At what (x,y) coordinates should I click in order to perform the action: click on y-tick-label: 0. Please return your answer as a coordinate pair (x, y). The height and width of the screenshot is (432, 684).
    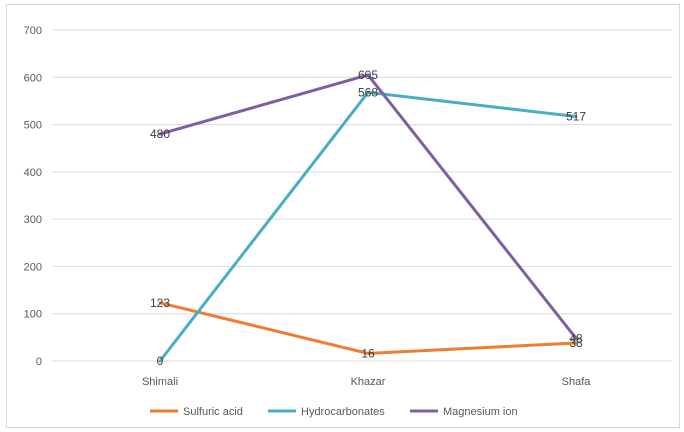
    Looking at the image, I should click on (39, 362).